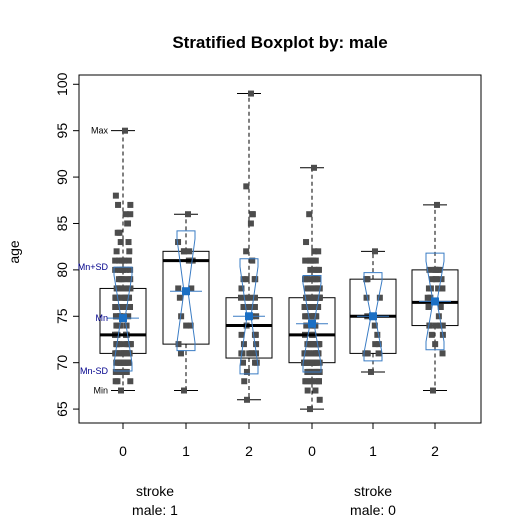 The image size is (522, 519). What do you see at coordinates (279, 441) in the screenshot?
I see `x-axis: 0 1 2 0 1 2` at bounding box center [279, 441].